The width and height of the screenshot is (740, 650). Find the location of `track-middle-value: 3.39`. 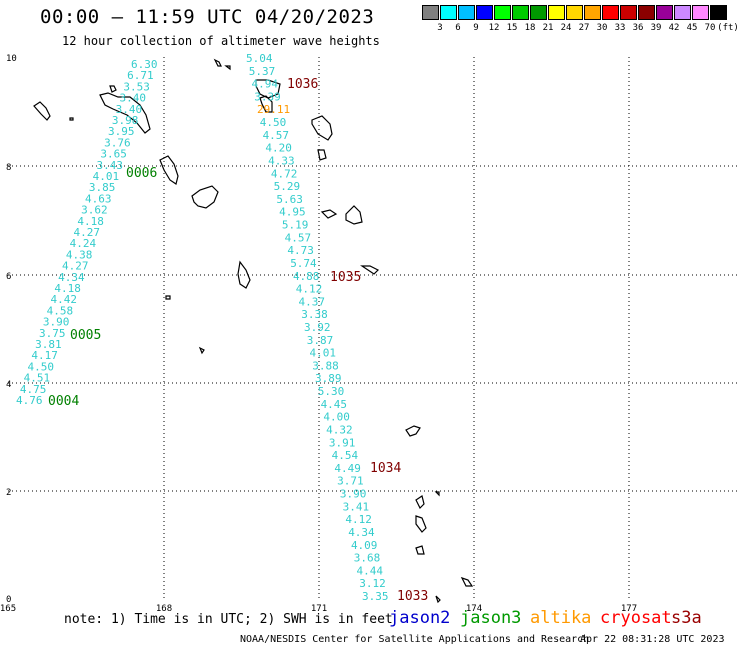

track-middle-value: 3.39 is located at coordinates (267, 96).